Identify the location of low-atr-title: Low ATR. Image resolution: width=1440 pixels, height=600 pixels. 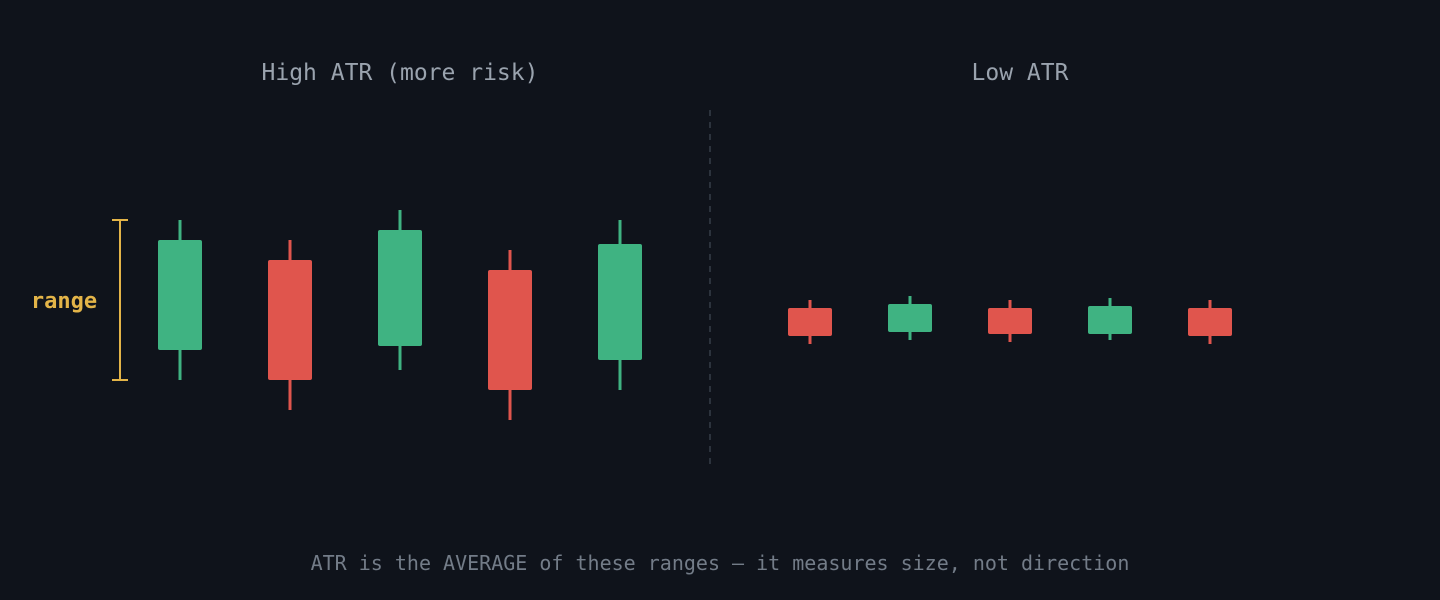
(1020, 73).